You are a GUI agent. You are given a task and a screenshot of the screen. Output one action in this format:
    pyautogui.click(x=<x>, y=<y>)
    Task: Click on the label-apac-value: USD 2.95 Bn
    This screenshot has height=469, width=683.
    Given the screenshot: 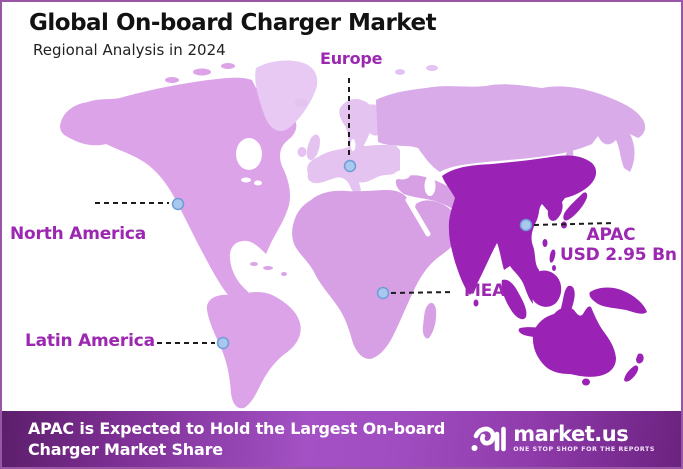 What is the action you would take?
    pyautogui.click(x=618, y=254)
    